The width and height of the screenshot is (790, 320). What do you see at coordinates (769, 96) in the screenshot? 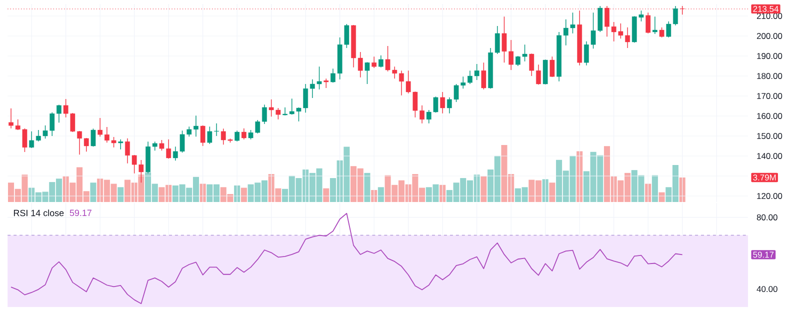
I see `y-tick-label: 170.00` at bounding box center [769, 96].